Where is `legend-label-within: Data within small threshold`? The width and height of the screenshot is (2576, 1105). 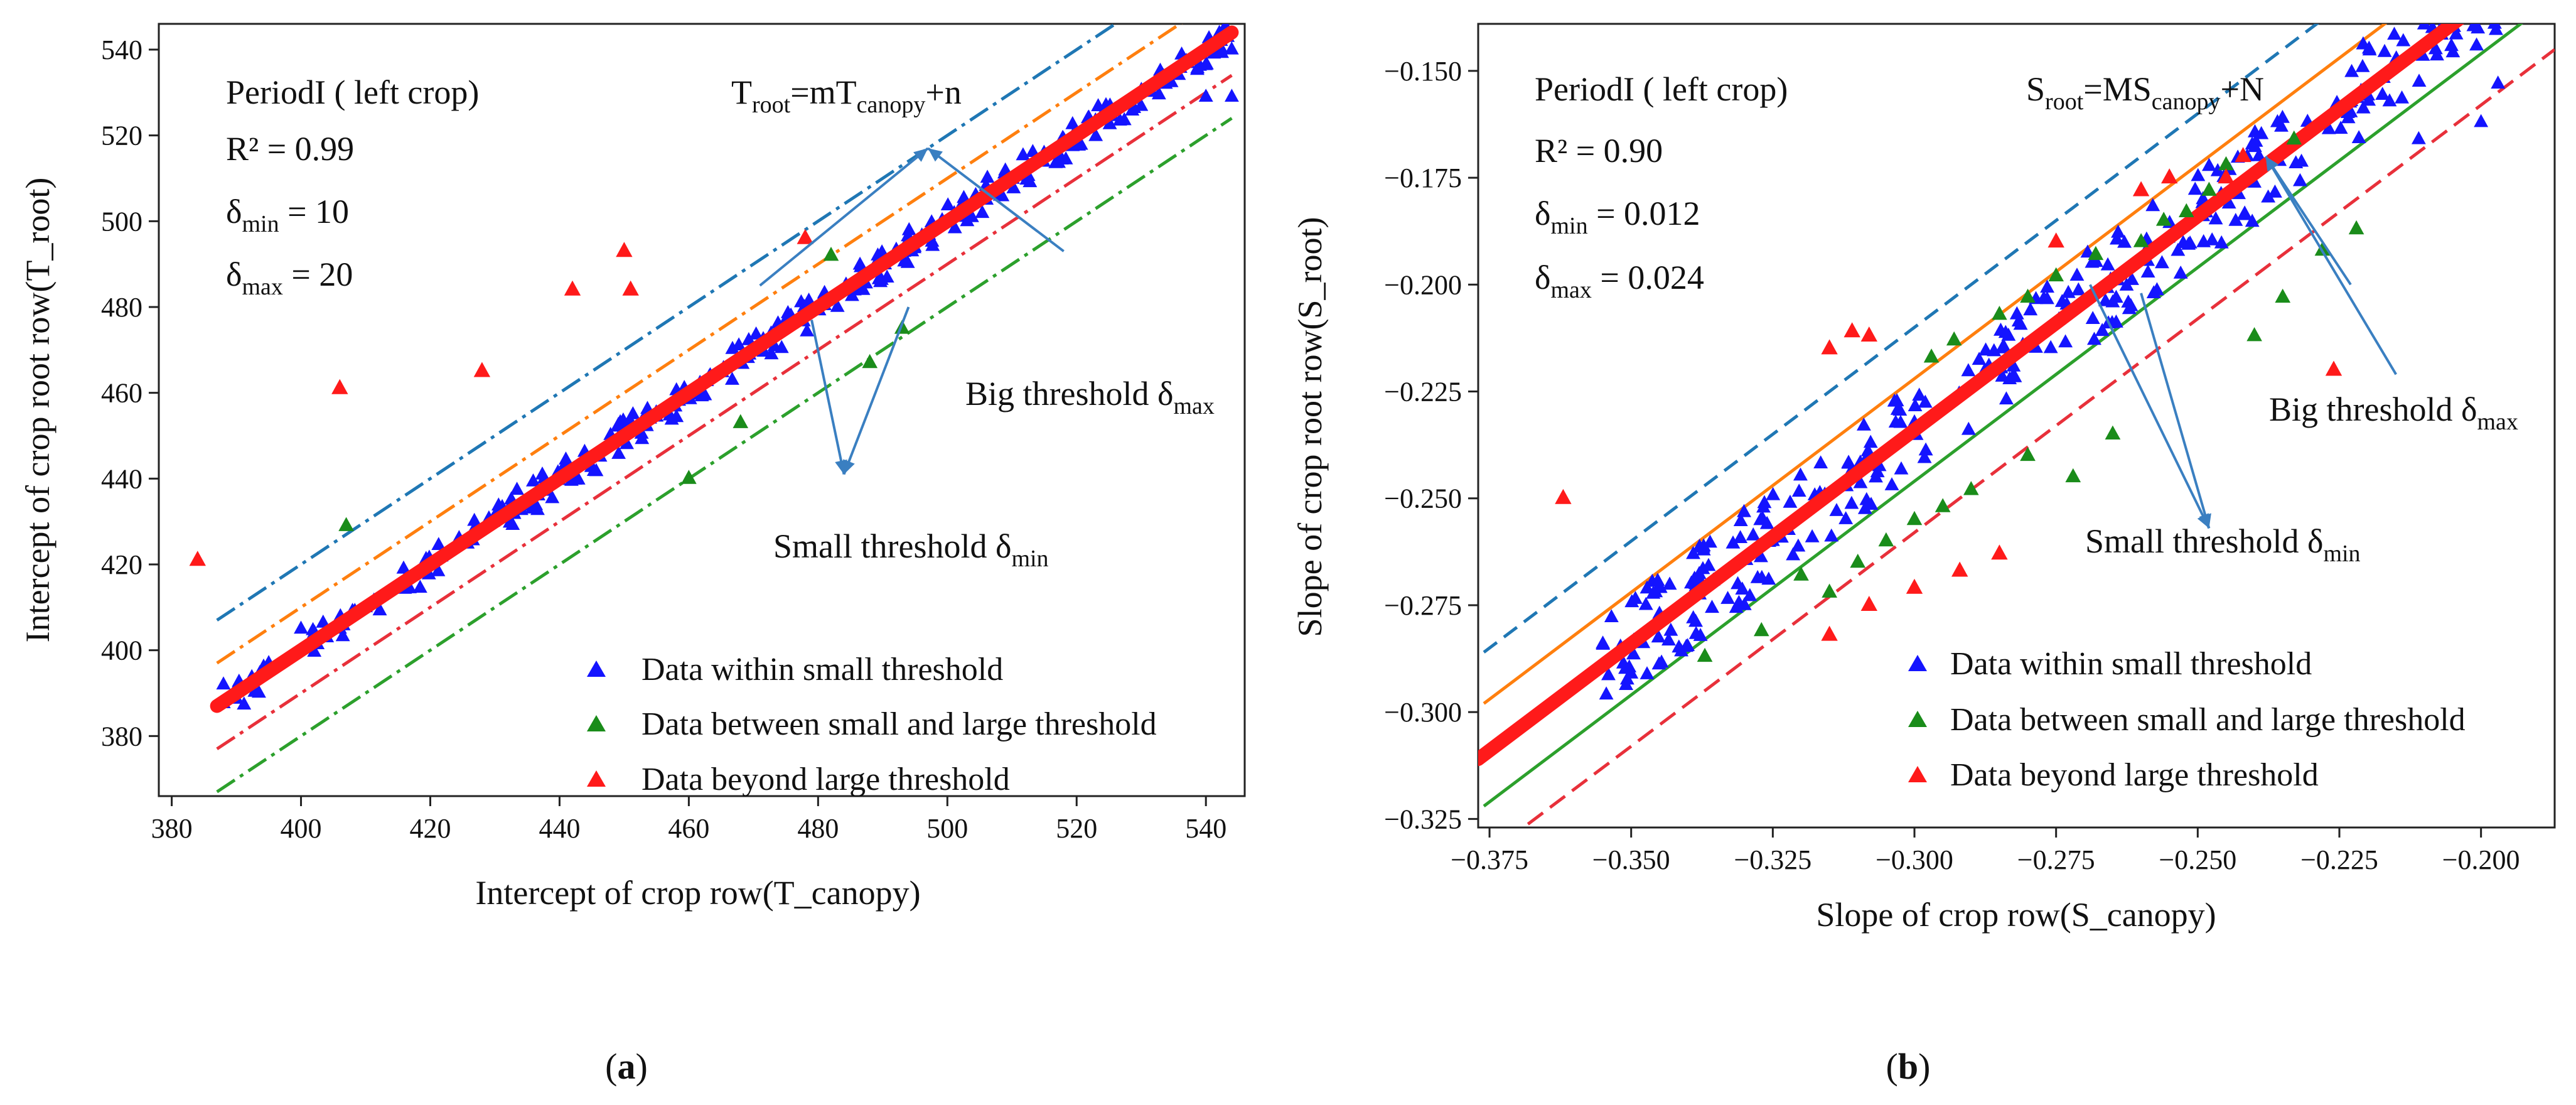
legend-label-within: Data within small threshold is located at coordinates (822, 669).